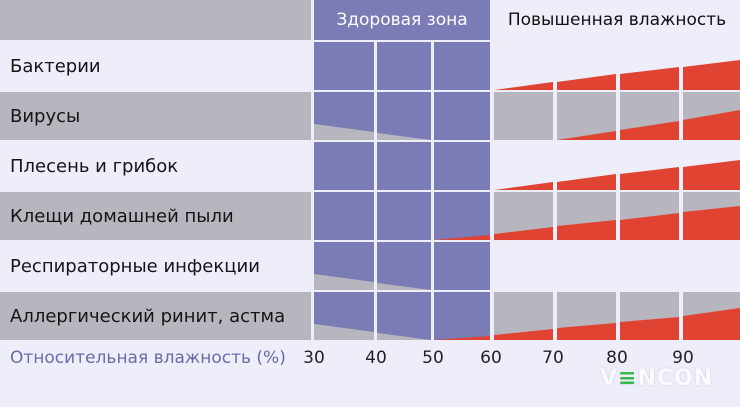 This screenshot has height=407, width=740. What do you see at coordinates (135, 266) in the screenshot?
I see `row-label-text: Респираторные инфекции` at bounding box center [135, 266].